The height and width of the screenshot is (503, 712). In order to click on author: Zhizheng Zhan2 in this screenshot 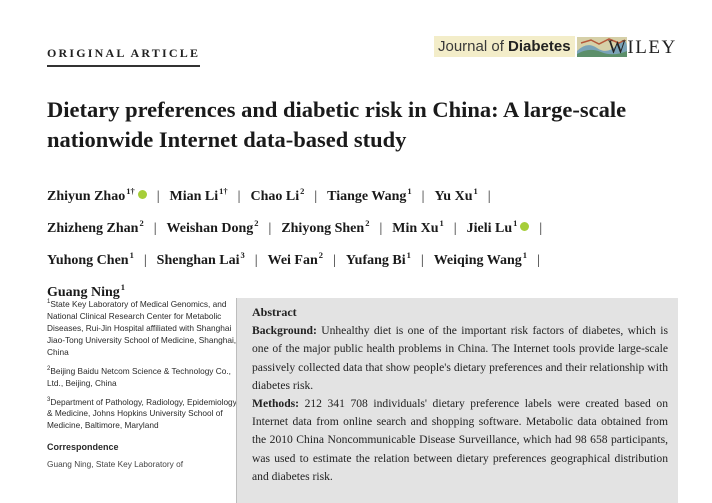, I will do `click(95, 227)`.